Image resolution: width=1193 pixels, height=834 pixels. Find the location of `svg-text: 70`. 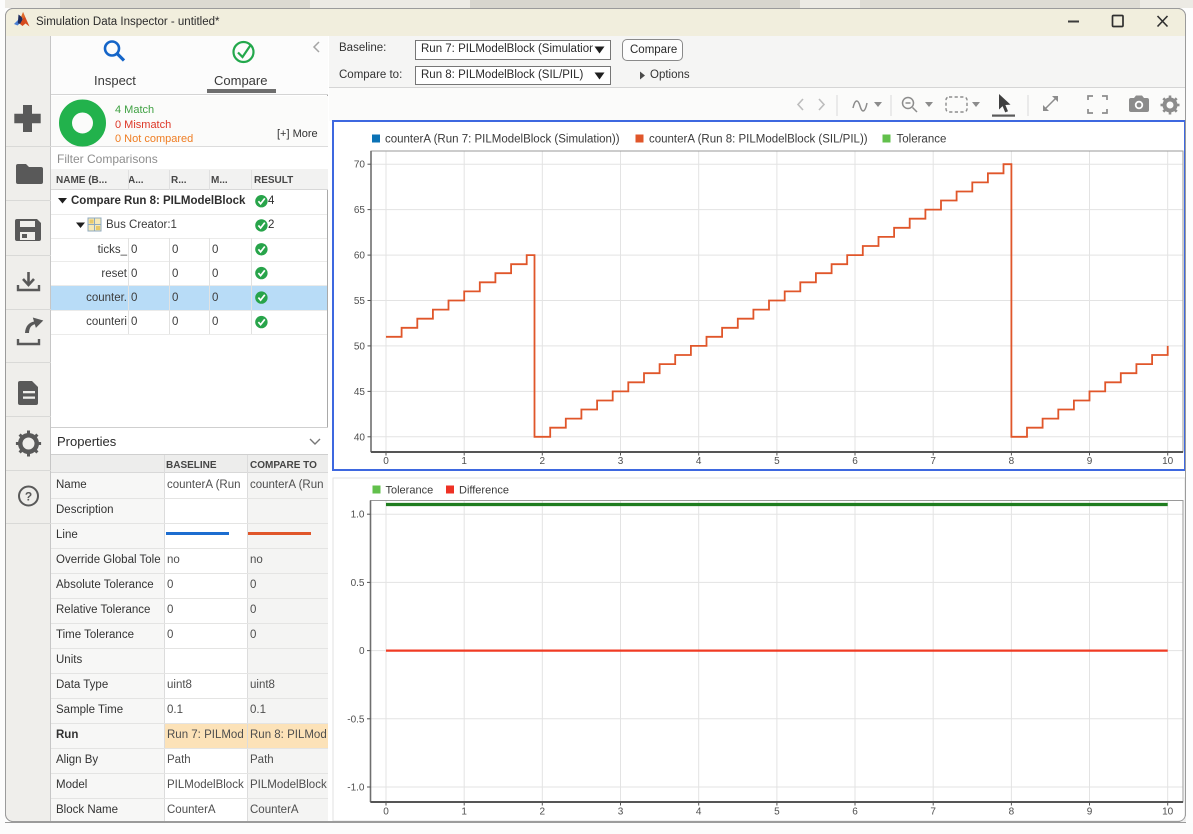

svg-text: 70 is located at coordinates (360, 165).